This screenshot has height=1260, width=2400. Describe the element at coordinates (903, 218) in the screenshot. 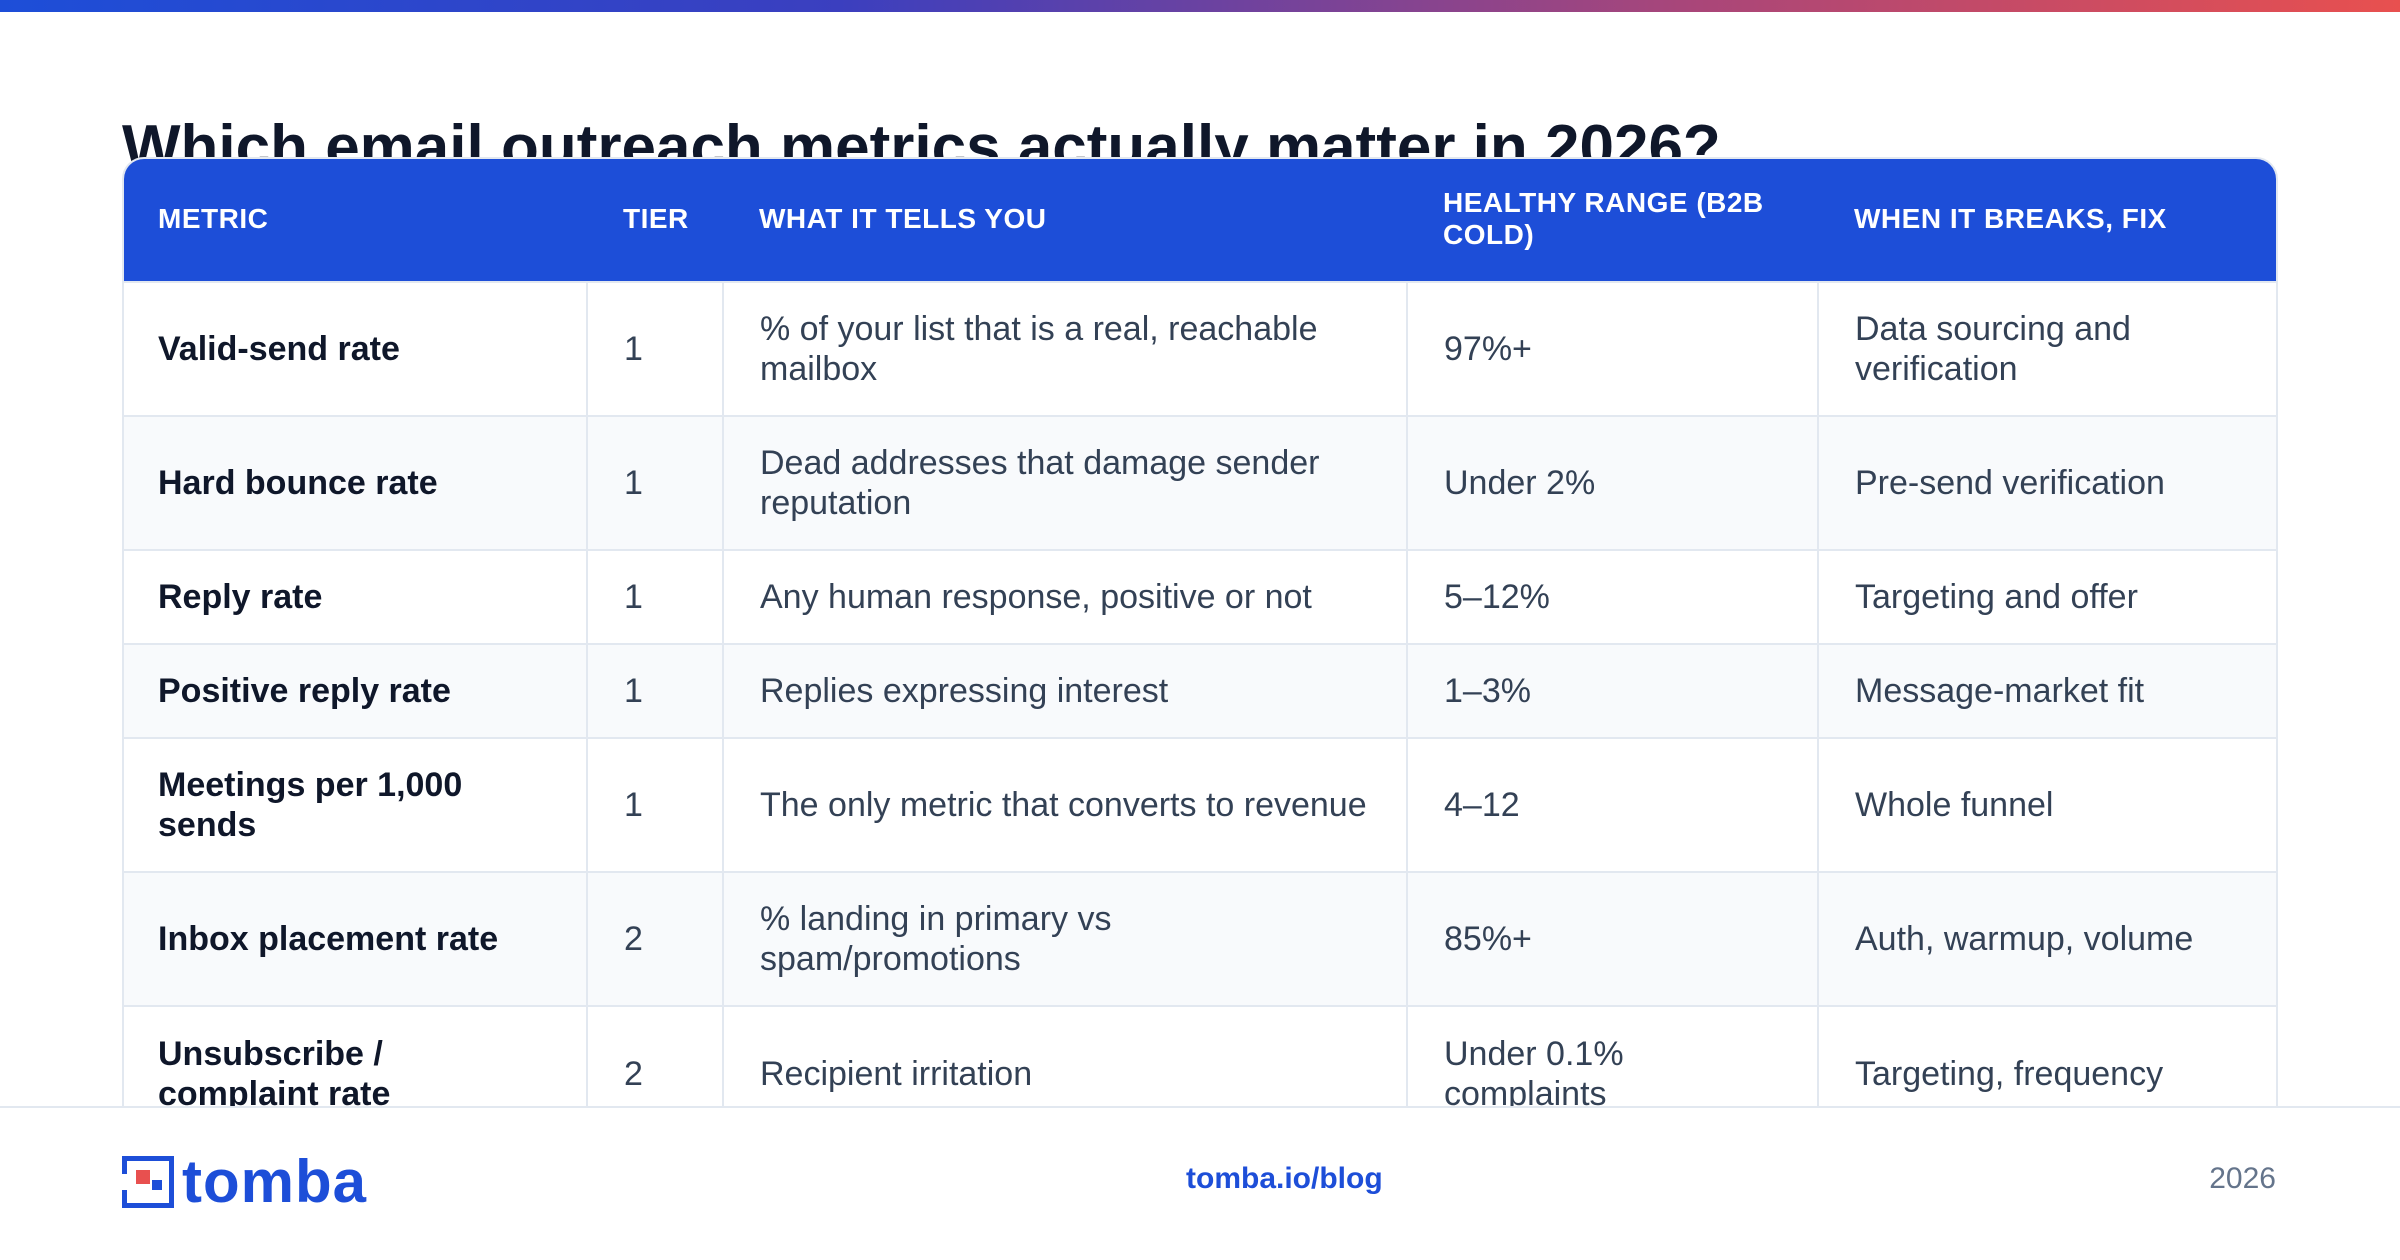

I see `header-what: WHAT IT TELLS YOU` at that location.